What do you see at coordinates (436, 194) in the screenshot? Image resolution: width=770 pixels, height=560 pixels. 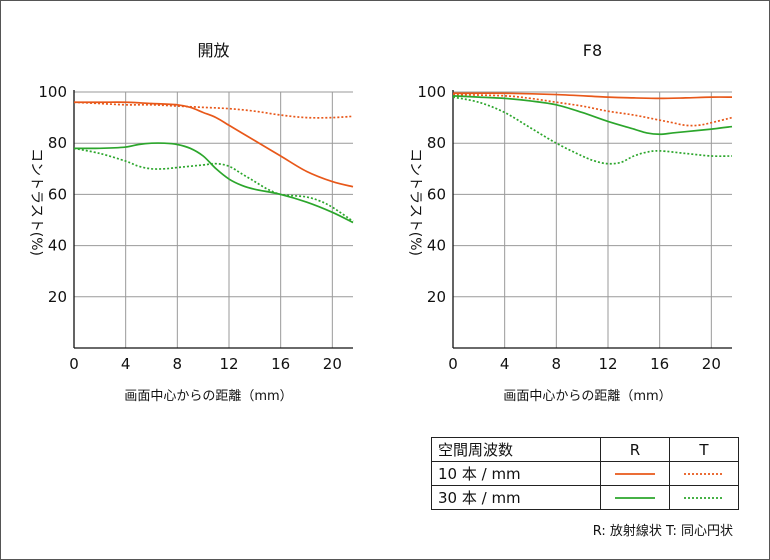 I see `f8-ytick-label: 60` at bounding box center [436, 194].